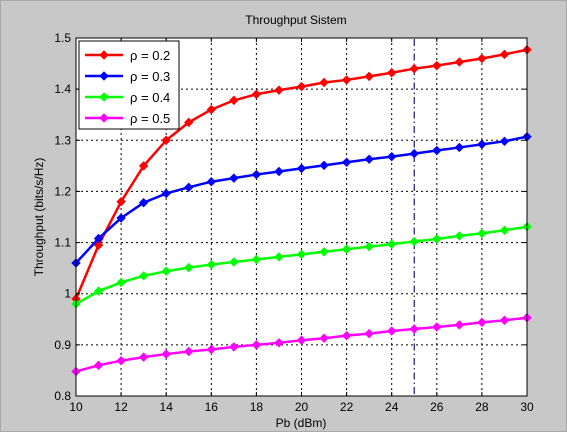 This screenshot has width=567, height=433. What do you see at coordinates (62, 38) in the screenshot?
I see `y-tick-label: 1.5` at bounding box center [62, 38].